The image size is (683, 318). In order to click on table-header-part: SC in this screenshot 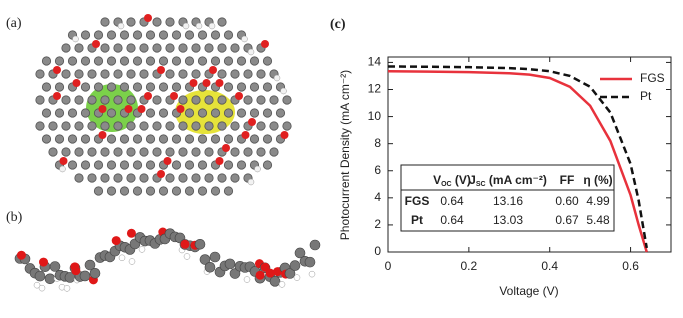, I will do `click(481, 184)`.